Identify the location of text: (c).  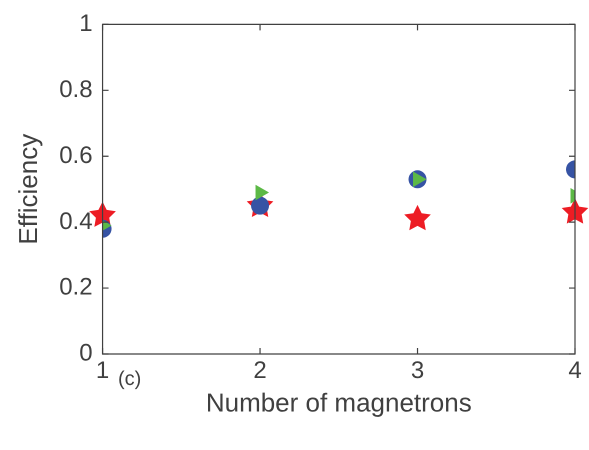
(130, 379).